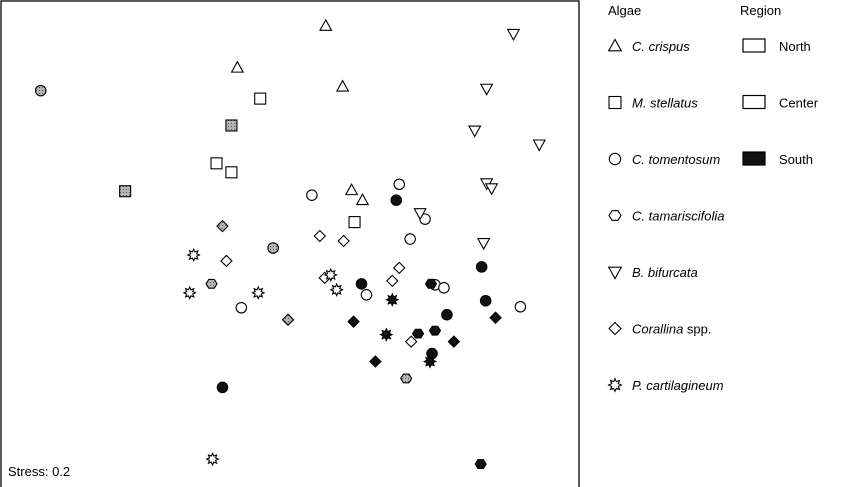 Image resolution: width=847 pixels, height=487 pixels. I want to click on legend-label-crispus: C. crispus, so click(661, 46).